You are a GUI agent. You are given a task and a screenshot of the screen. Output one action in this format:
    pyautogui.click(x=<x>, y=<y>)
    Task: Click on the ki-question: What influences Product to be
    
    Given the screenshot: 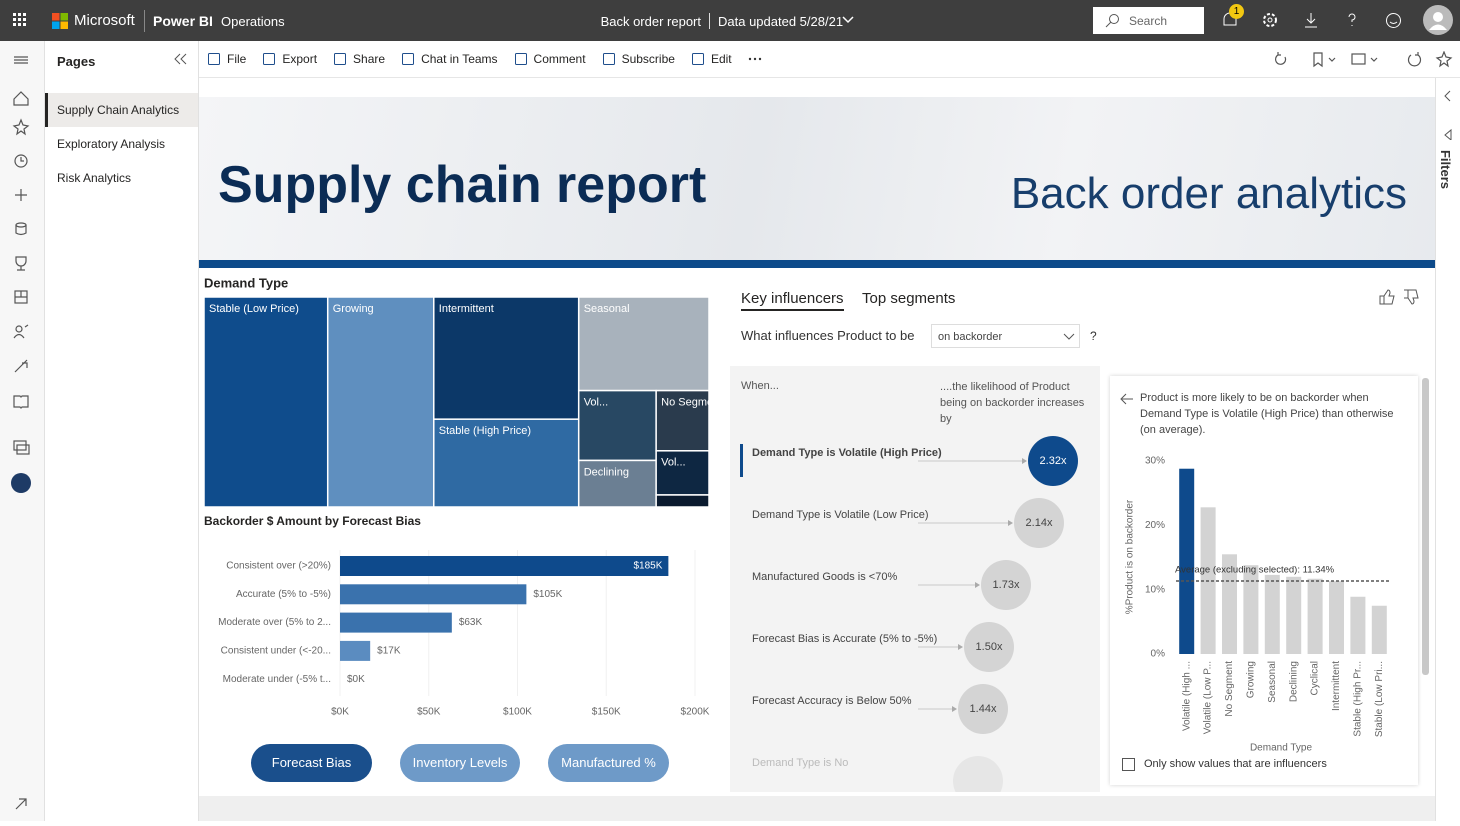 What is the action you would take?
    pyautogui.click(x=828, y=335)
    